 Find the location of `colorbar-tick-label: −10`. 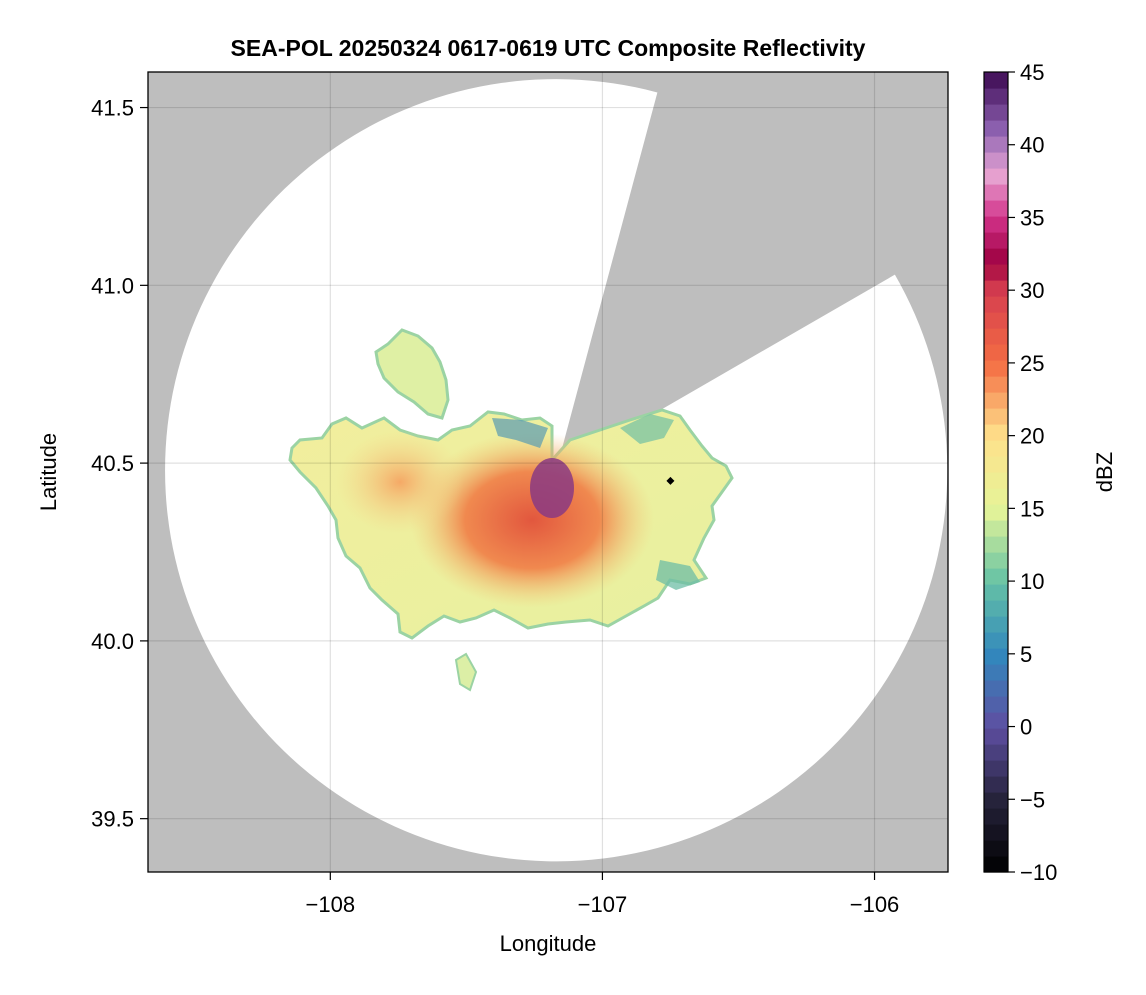

colorbar-tick-label: −10 is located at coordinates (1038, 872).